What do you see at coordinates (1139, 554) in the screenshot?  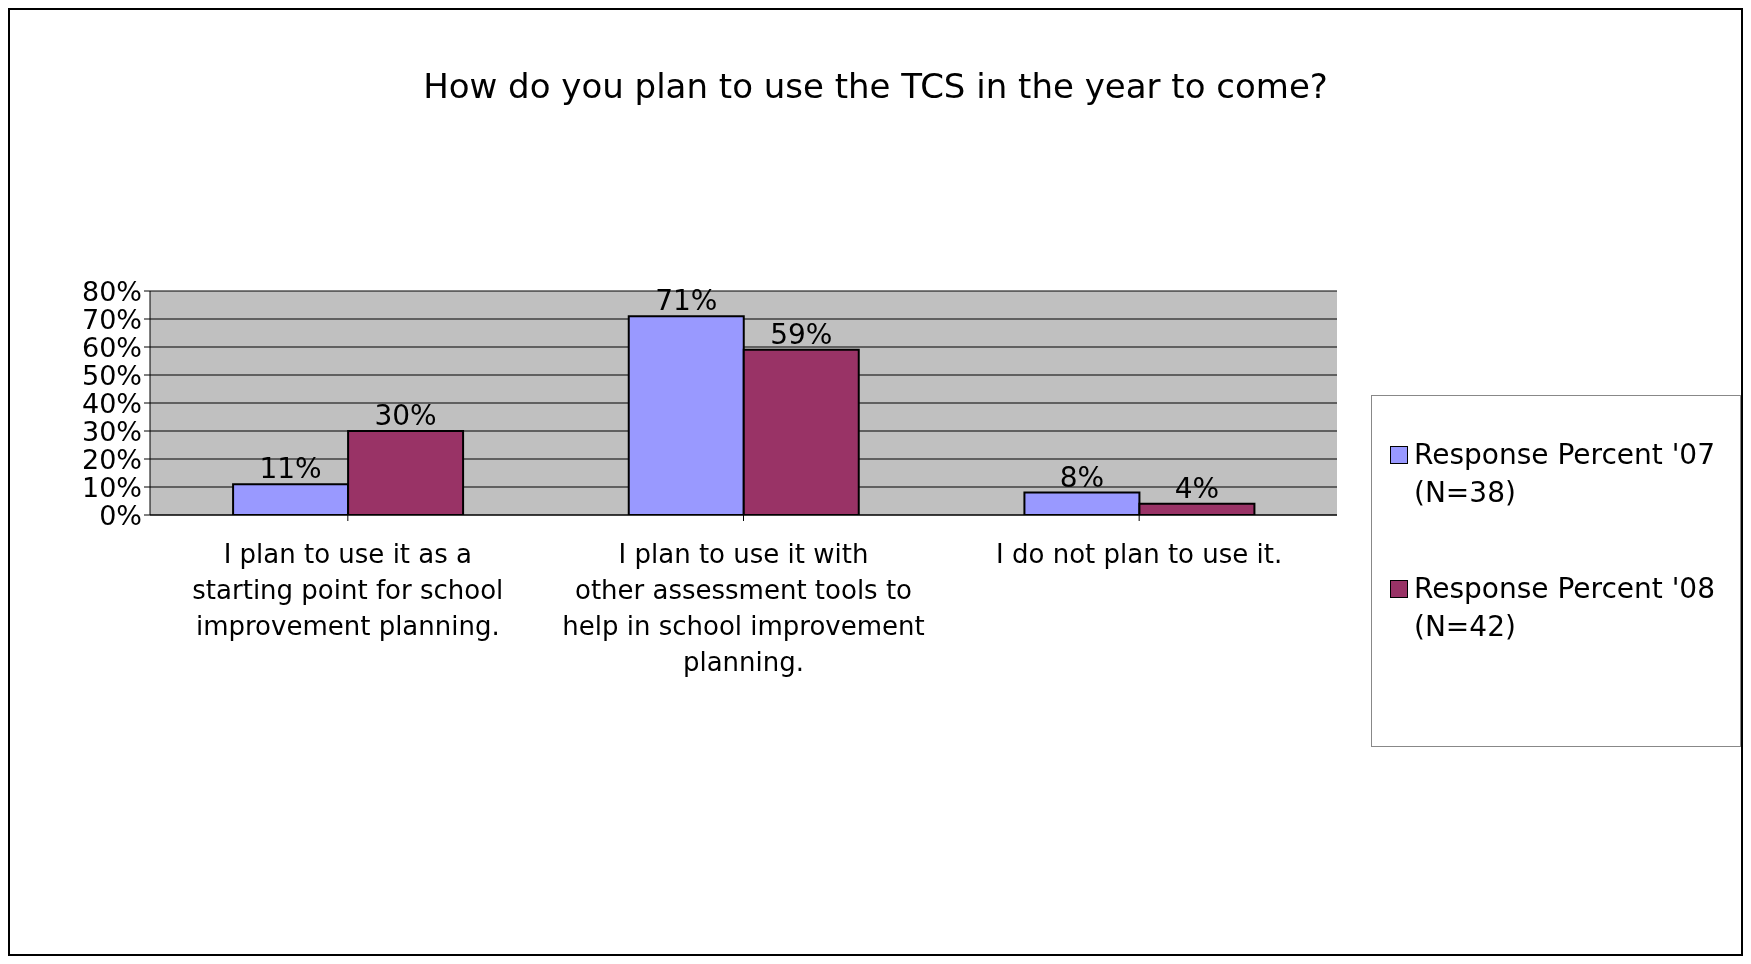 I see `x-tick-label: I do not plan to use it.` at bounding box center [1139, 554].